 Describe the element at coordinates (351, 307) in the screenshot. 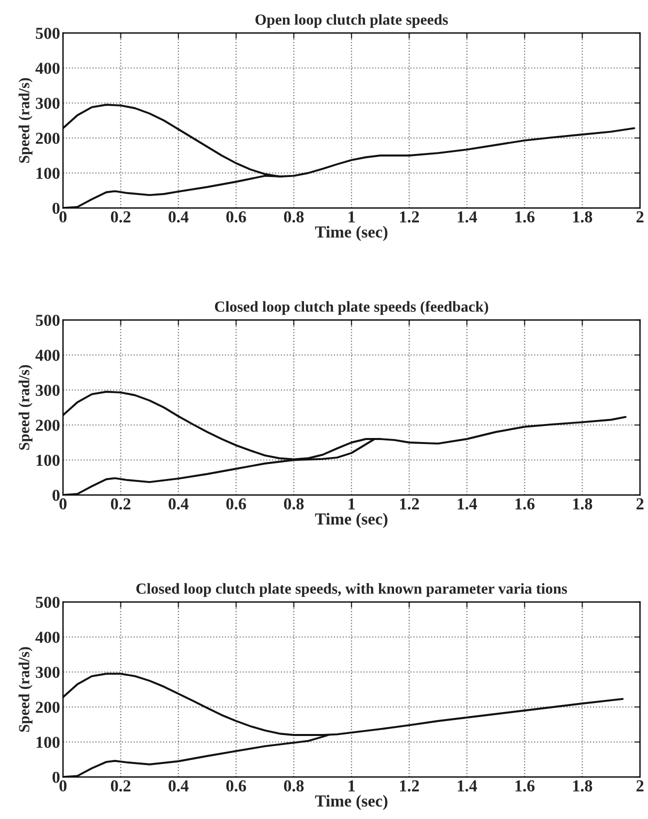

I see `chart-title: Closed loop clutch plate speeds (feedback)` at that location.